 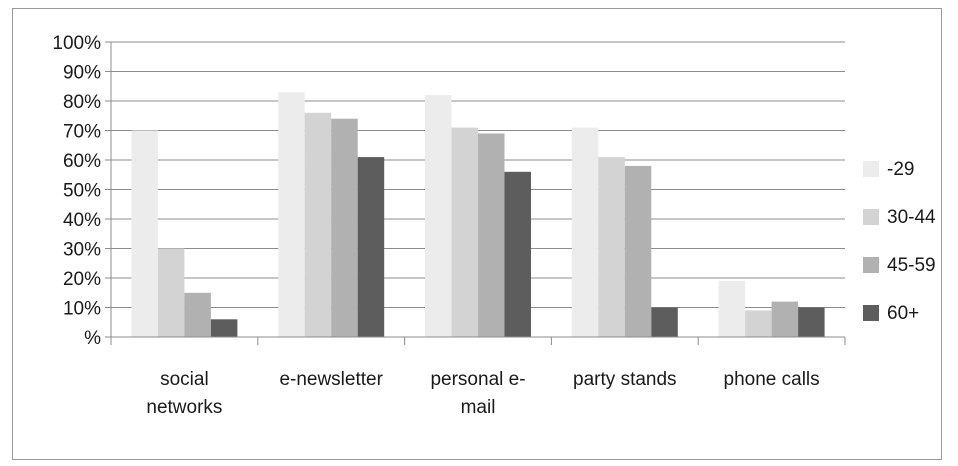 What do you see at coordinates (900, 169) in the screenshot?
I see `legend-label: -29` at bounding box center [900, 169].